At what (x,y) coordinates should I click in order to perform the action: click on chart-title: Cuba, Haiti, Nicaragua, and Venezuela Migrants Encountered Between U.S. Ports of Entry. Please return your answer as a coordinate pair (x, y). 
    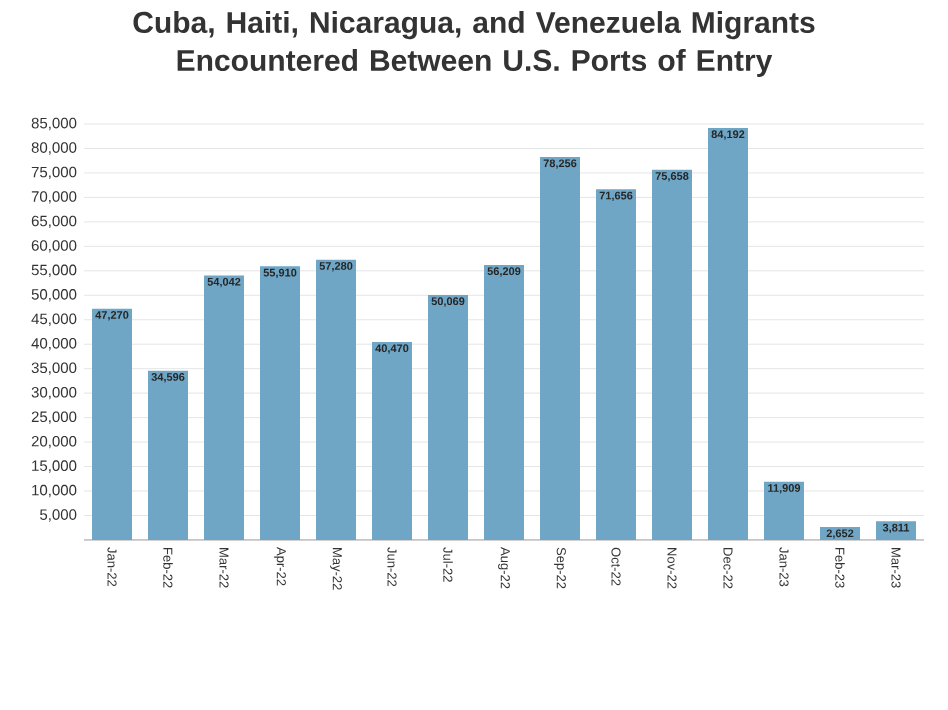
    Looking at the image, I should click on (474, 44).